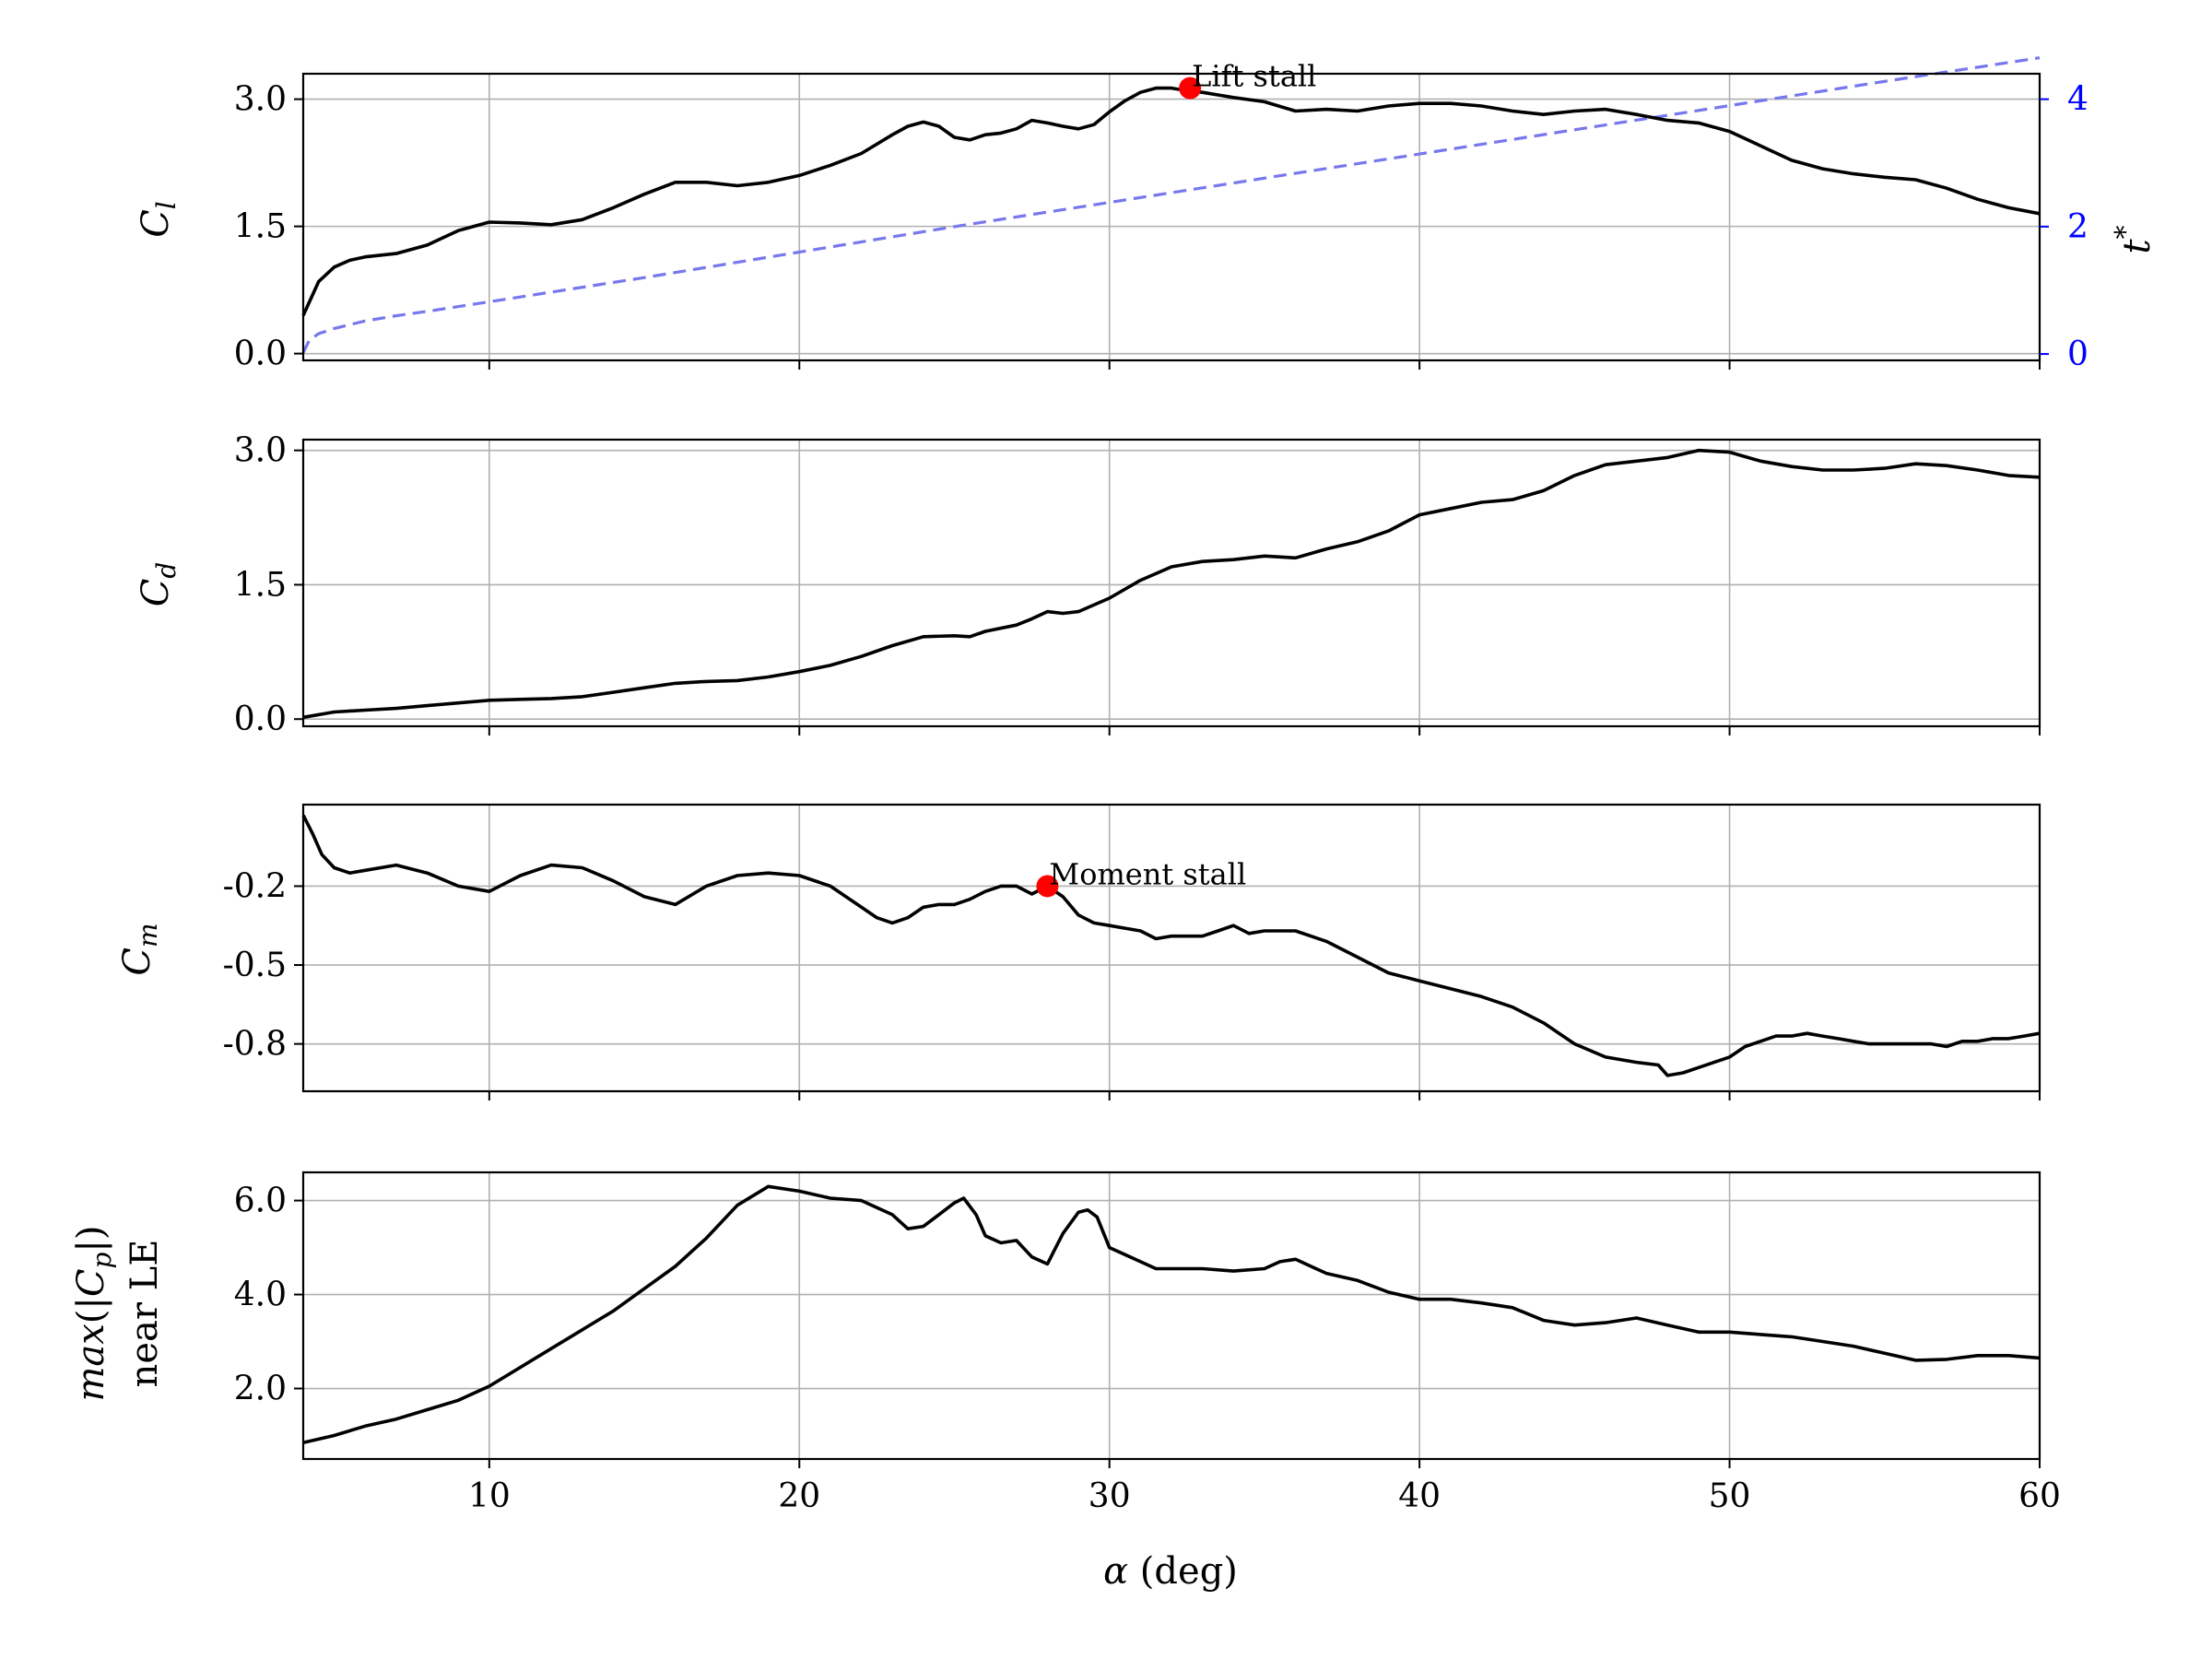  Describe the element at coordinates (1047, 886) in the screenshot. I see `stall-marker-cm` at that location.